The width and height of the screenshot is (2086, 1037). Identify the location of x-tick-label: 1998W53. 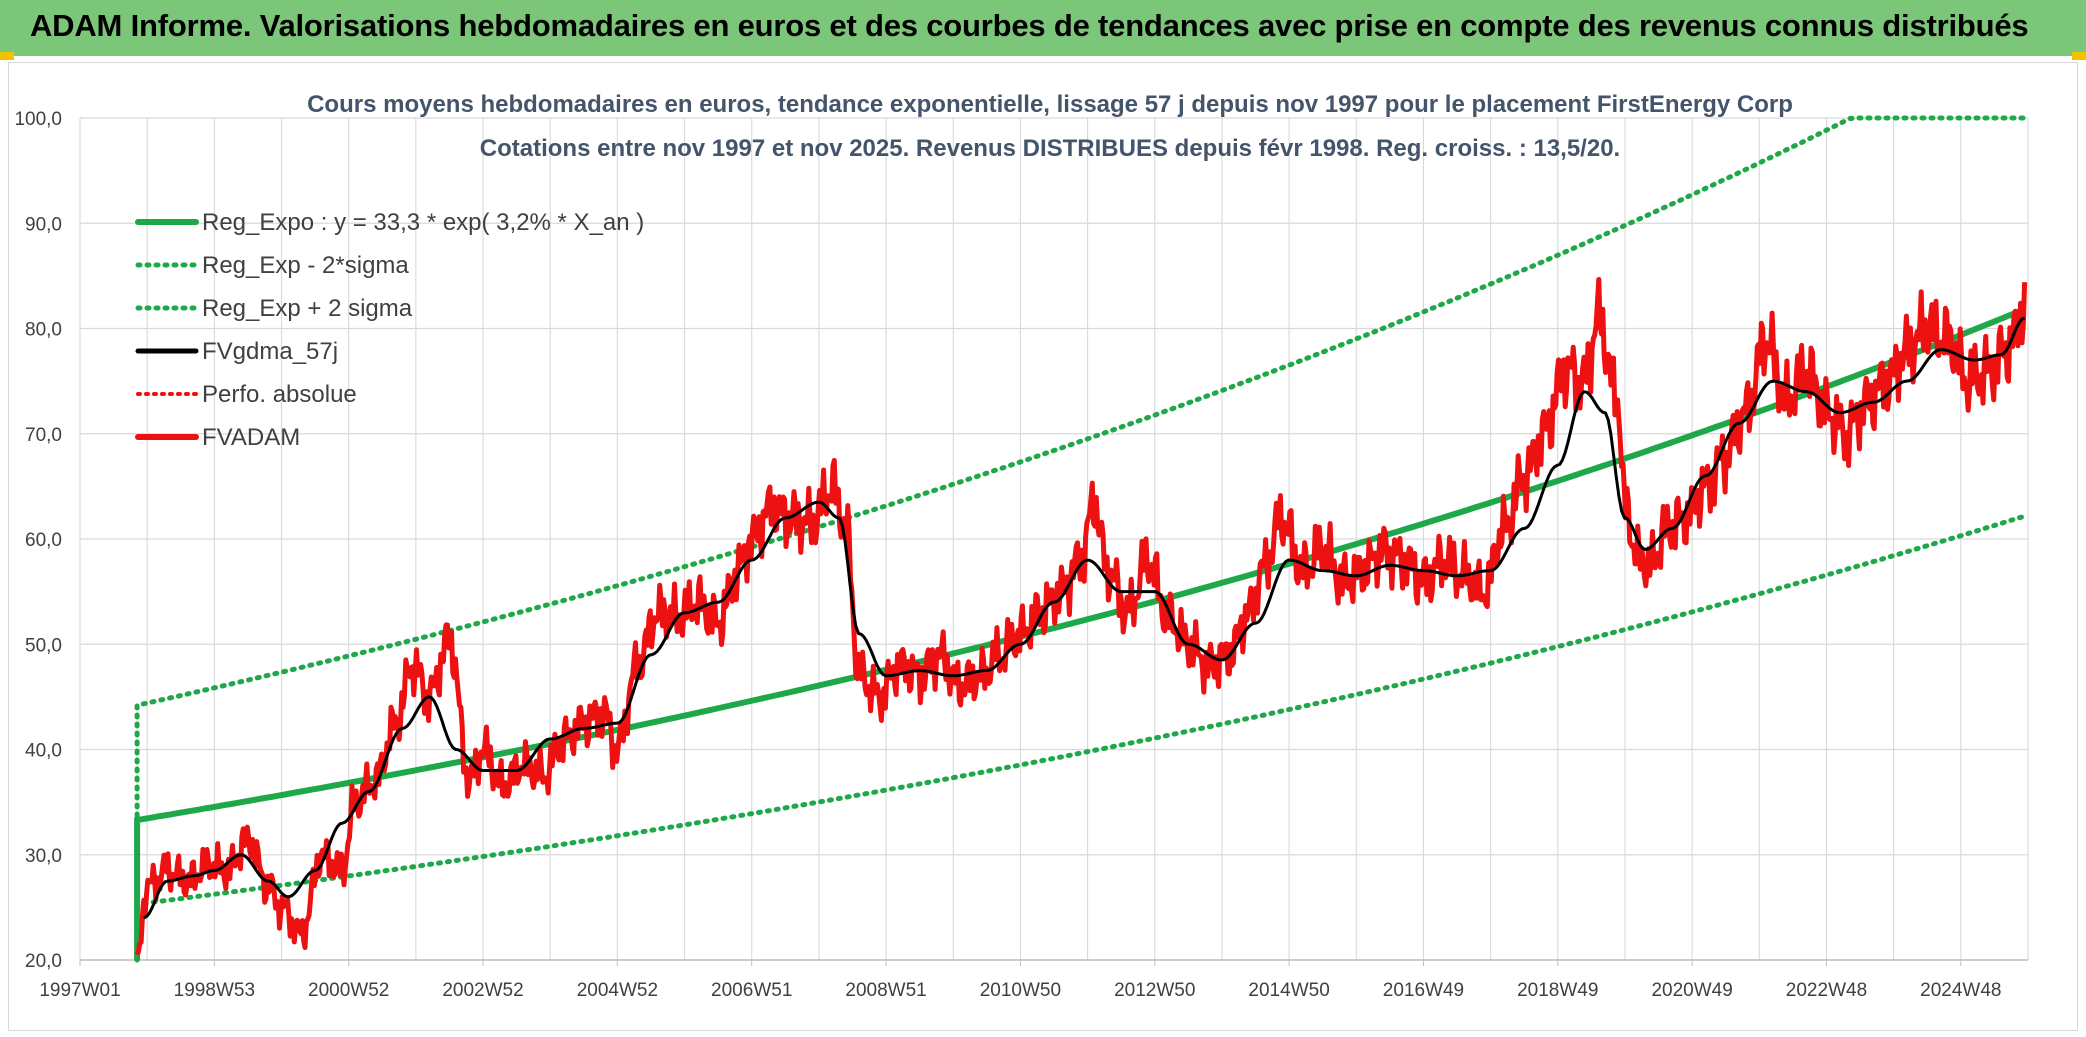
(214, 990).